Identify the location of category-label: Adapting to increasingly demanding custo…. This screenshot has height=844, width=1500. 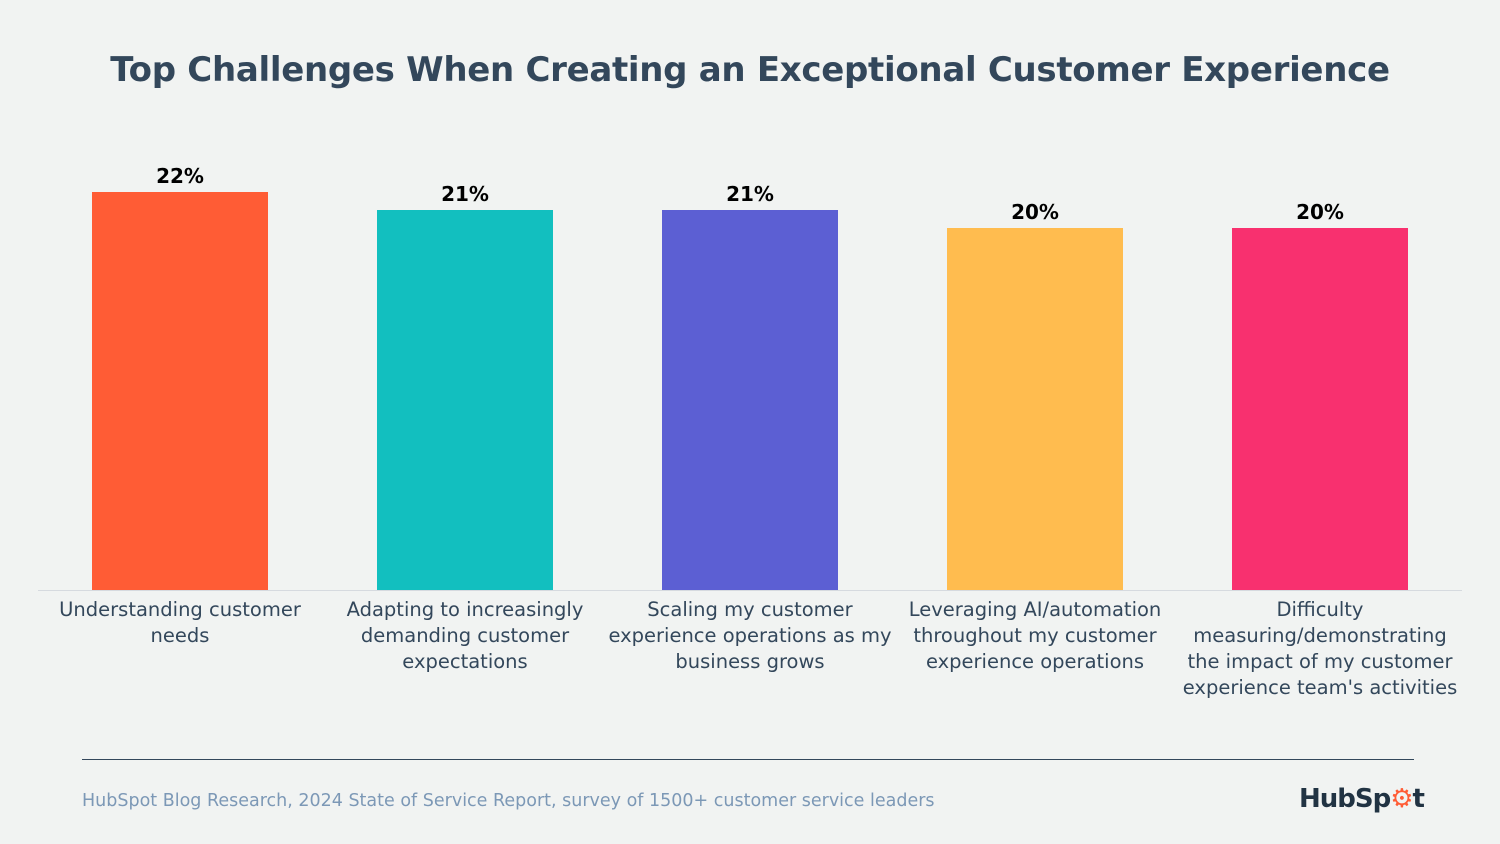
(465, 635).